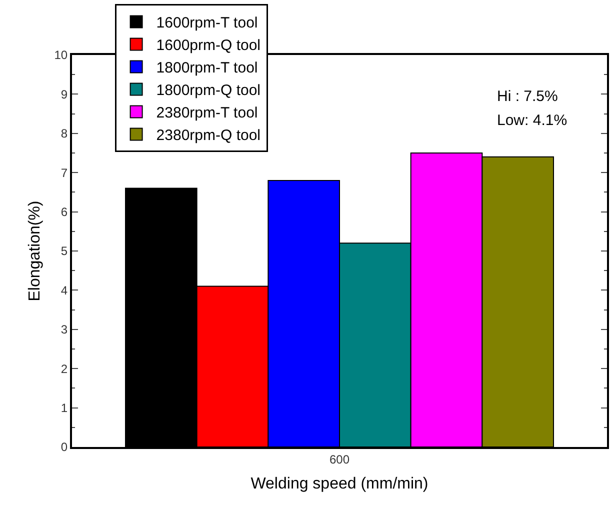 The height and width of the screenshot is (508, 611). Describe the element at coordinates (64, 369) in the screenshot. I see `y-tick-label: 2` at that location.